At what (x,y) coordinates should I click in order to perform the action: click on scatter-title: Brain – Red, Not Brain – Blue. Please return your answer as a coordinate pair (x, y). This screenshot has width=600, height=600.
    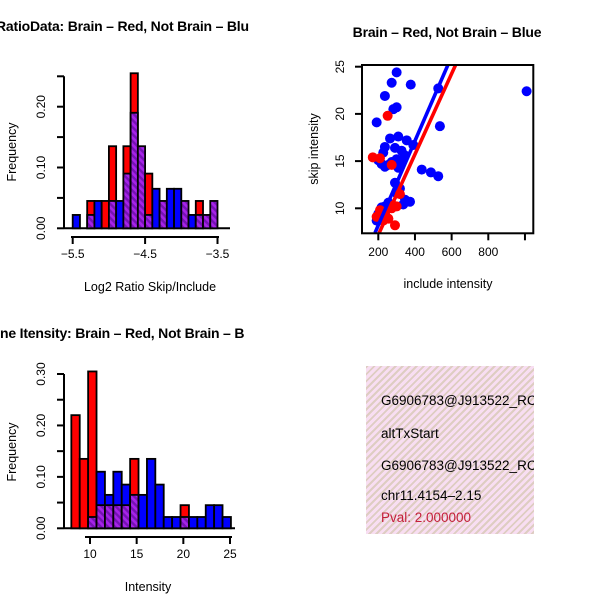
    Looking at the image, I should click on (447, 32).